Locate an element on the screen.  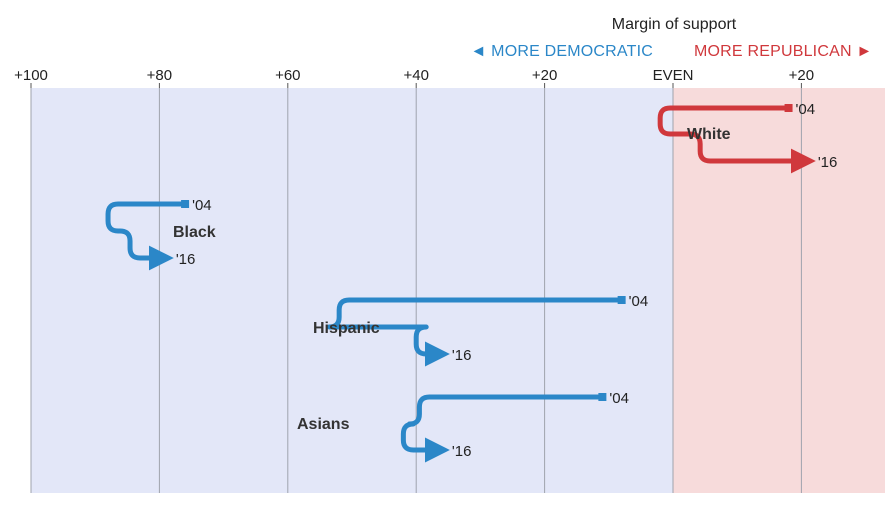
x-tick-label: +80 is located at coordinates (159, 75).